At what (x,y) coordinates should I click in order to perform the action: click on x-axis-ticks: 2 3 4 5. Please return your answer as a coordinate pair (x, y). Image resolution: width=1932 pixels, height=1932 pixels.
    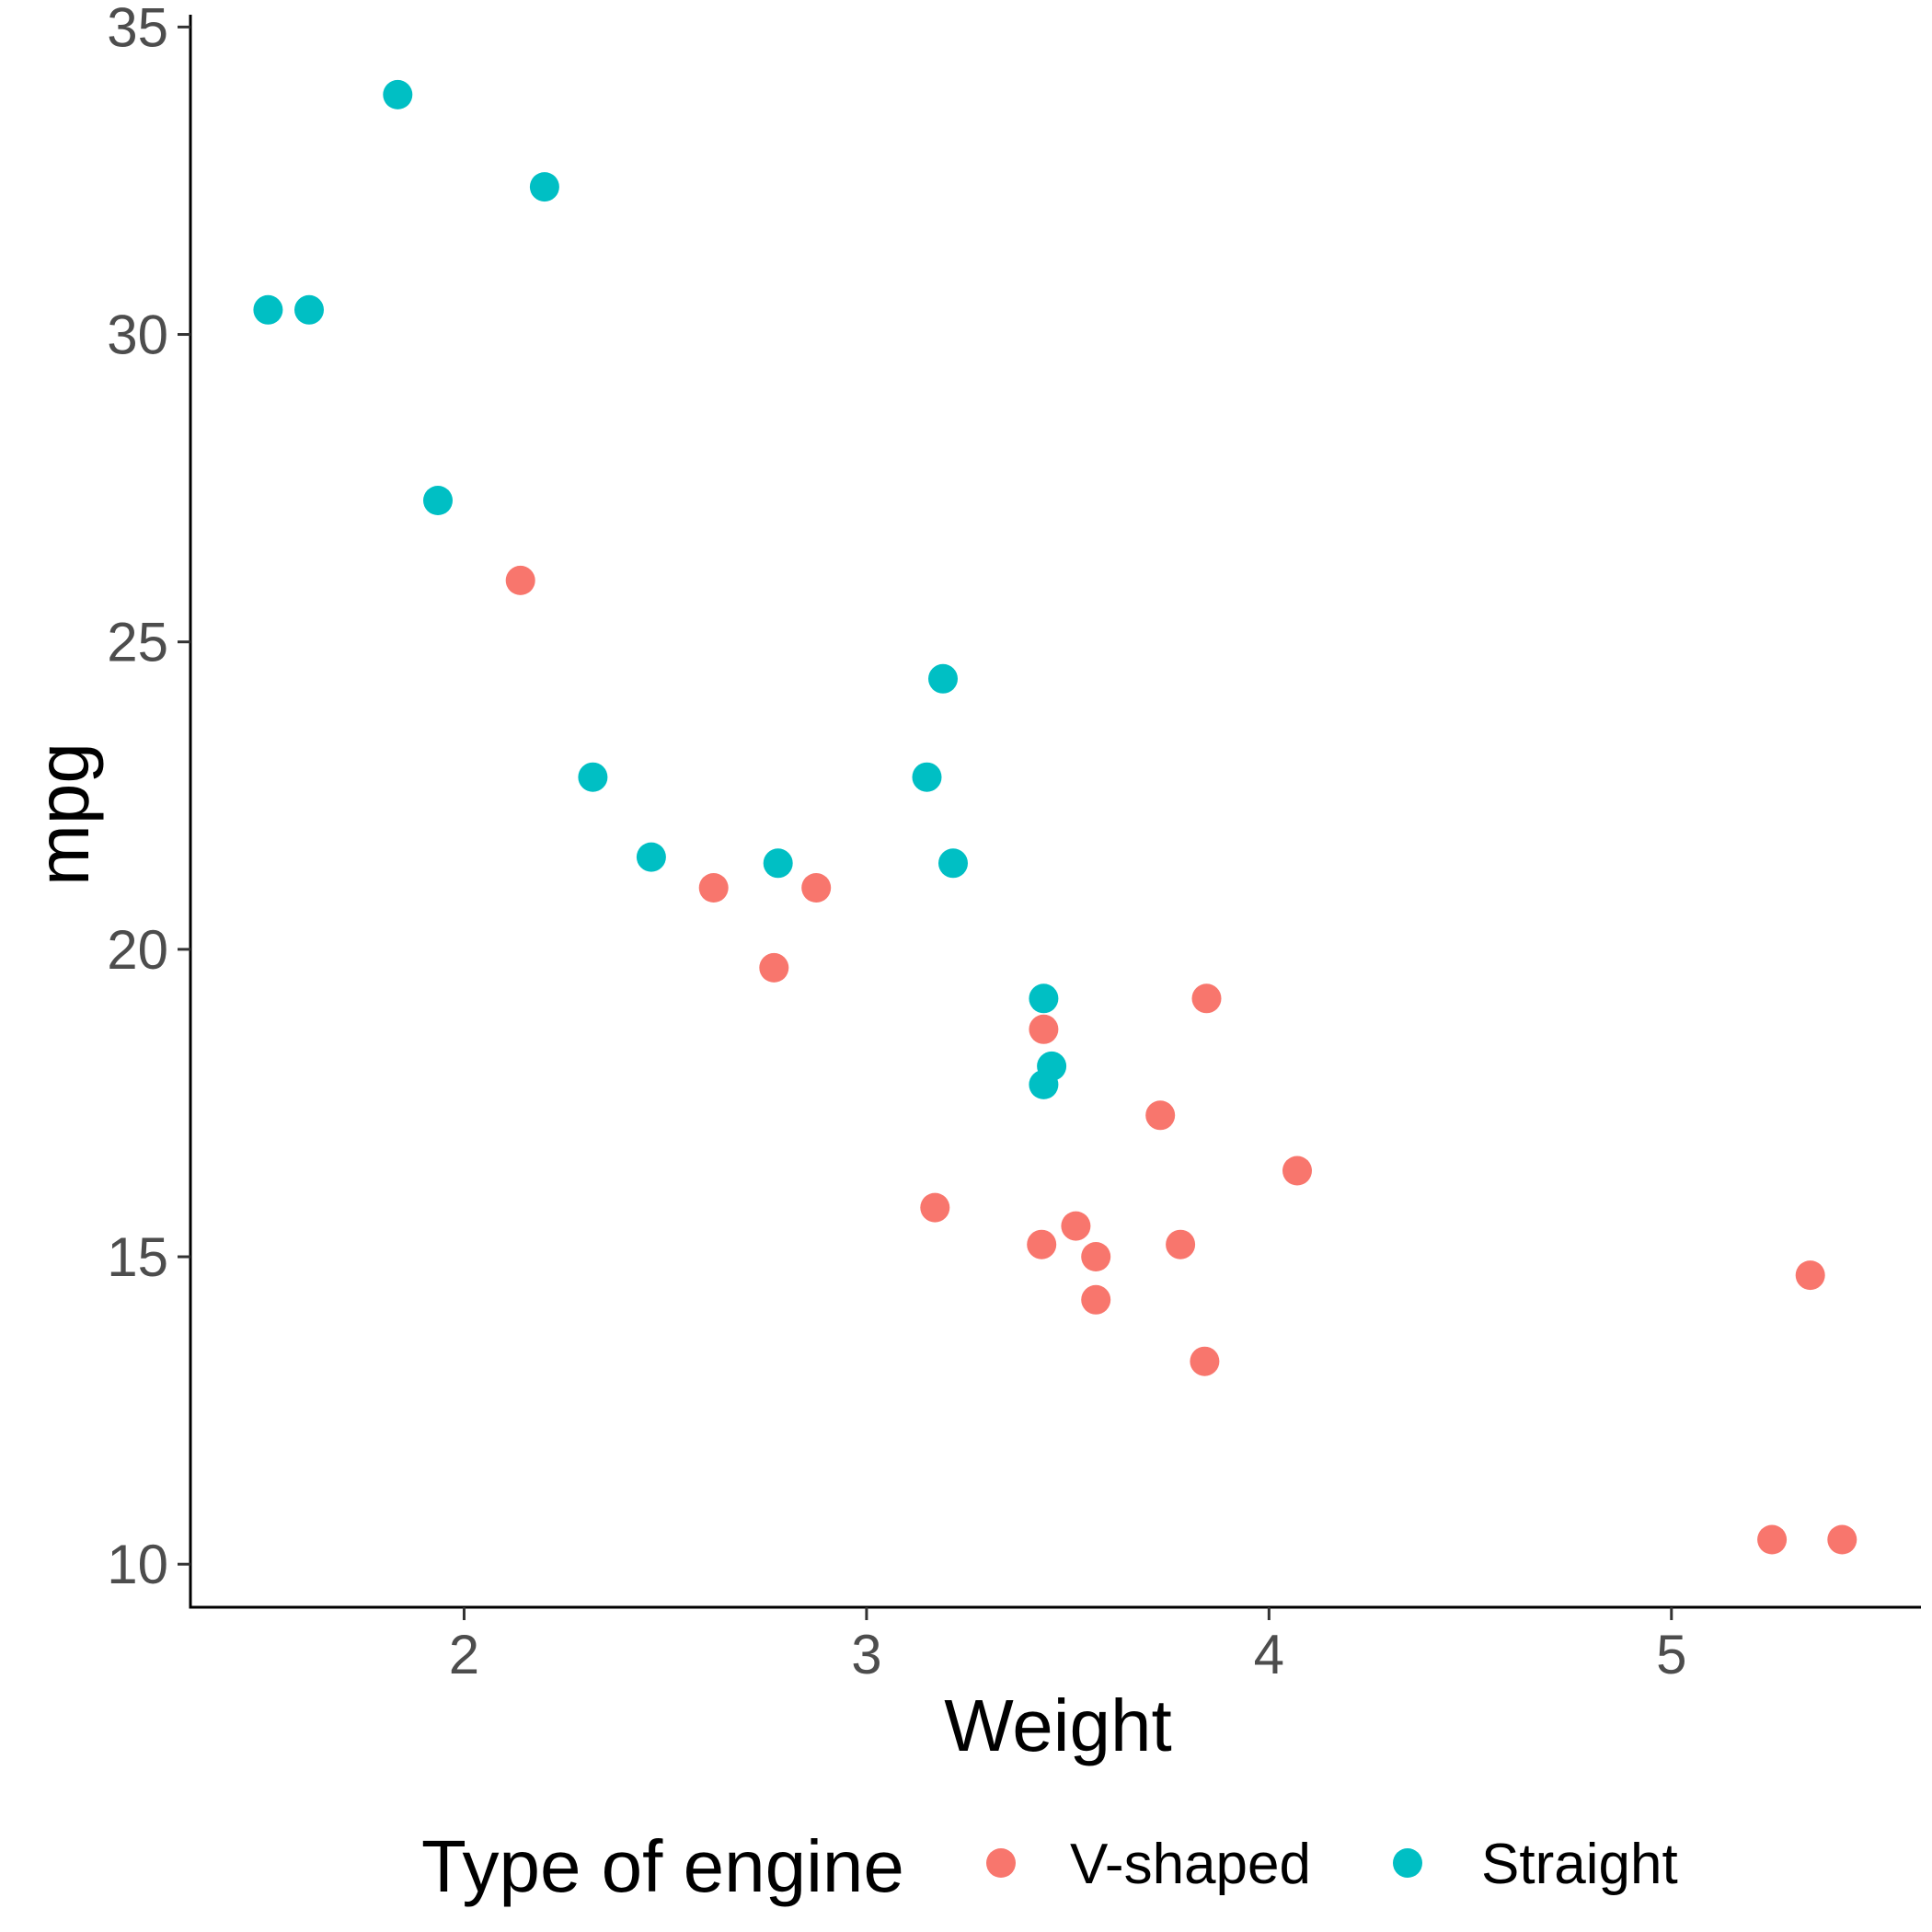
    Looking at the image, I should click on (1067, 1646).